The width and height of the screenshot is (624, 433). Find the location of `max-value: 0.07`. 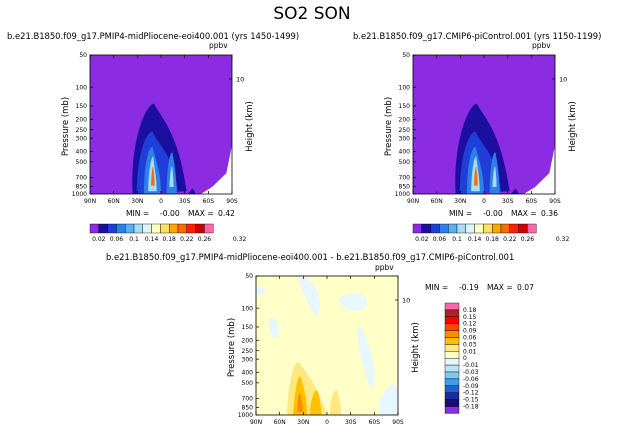

max-value: 0.07 is located at coordinates (525, 287).